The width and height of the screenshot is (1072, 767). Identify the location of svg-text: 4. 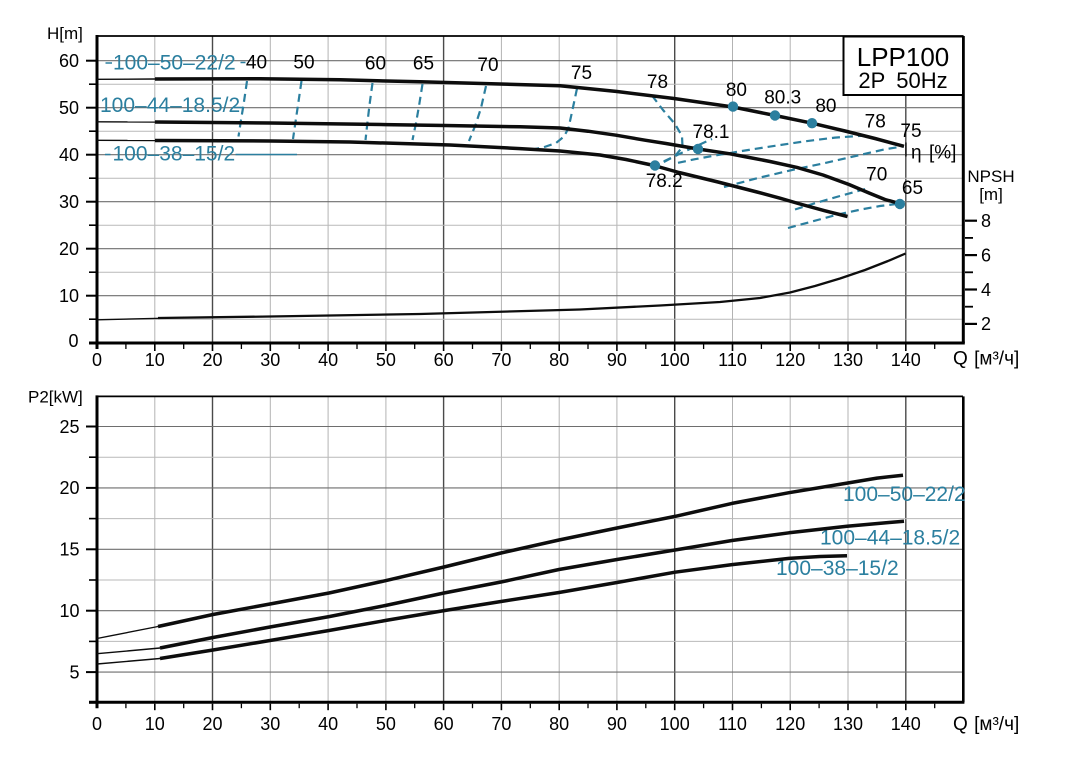
(986, 290).